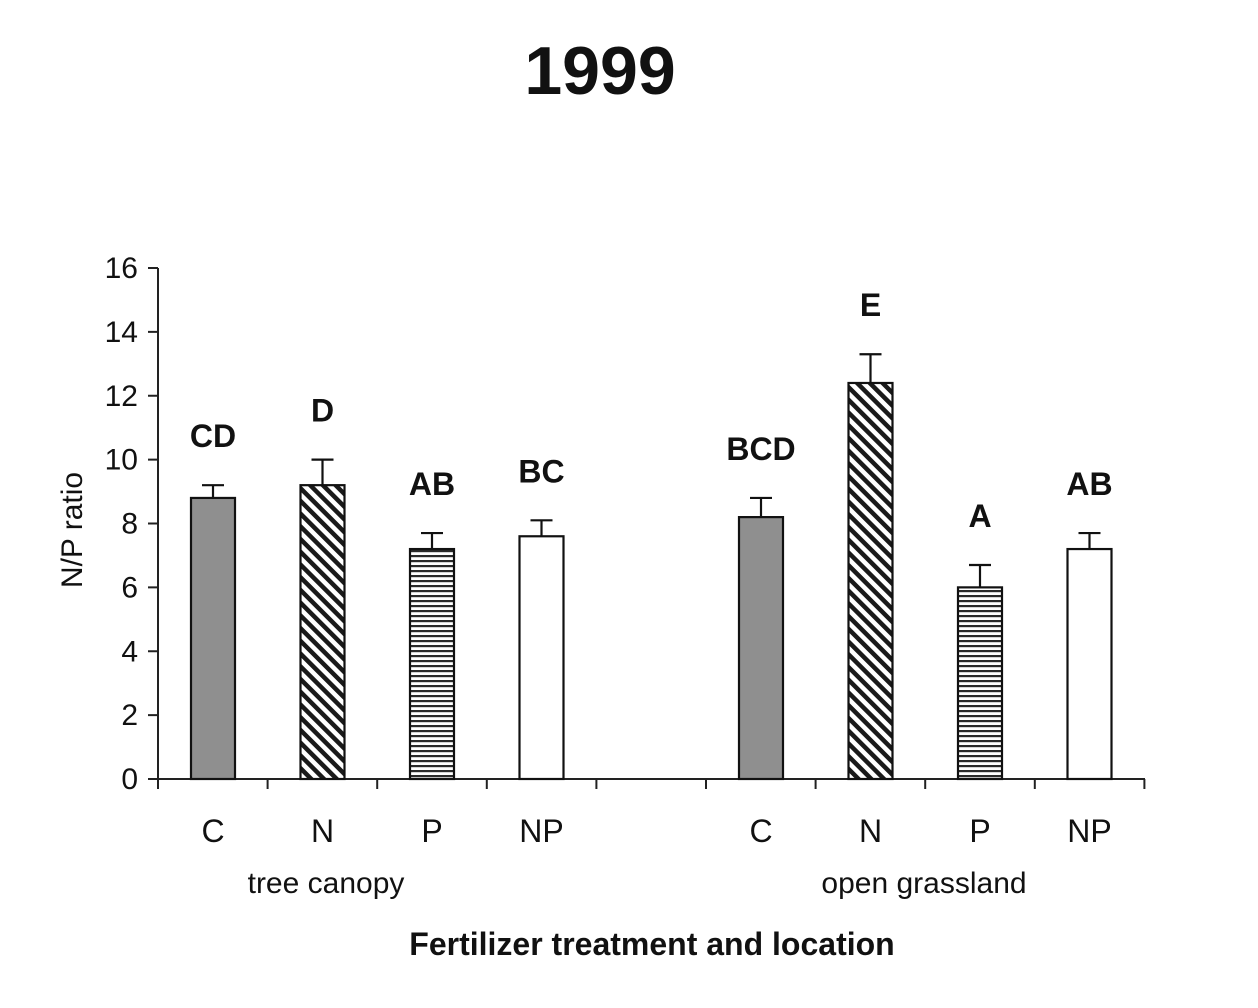 The height and width of the screenshot is (1008, 1258). I want to click on significance-letter: D, so click(322, 411).